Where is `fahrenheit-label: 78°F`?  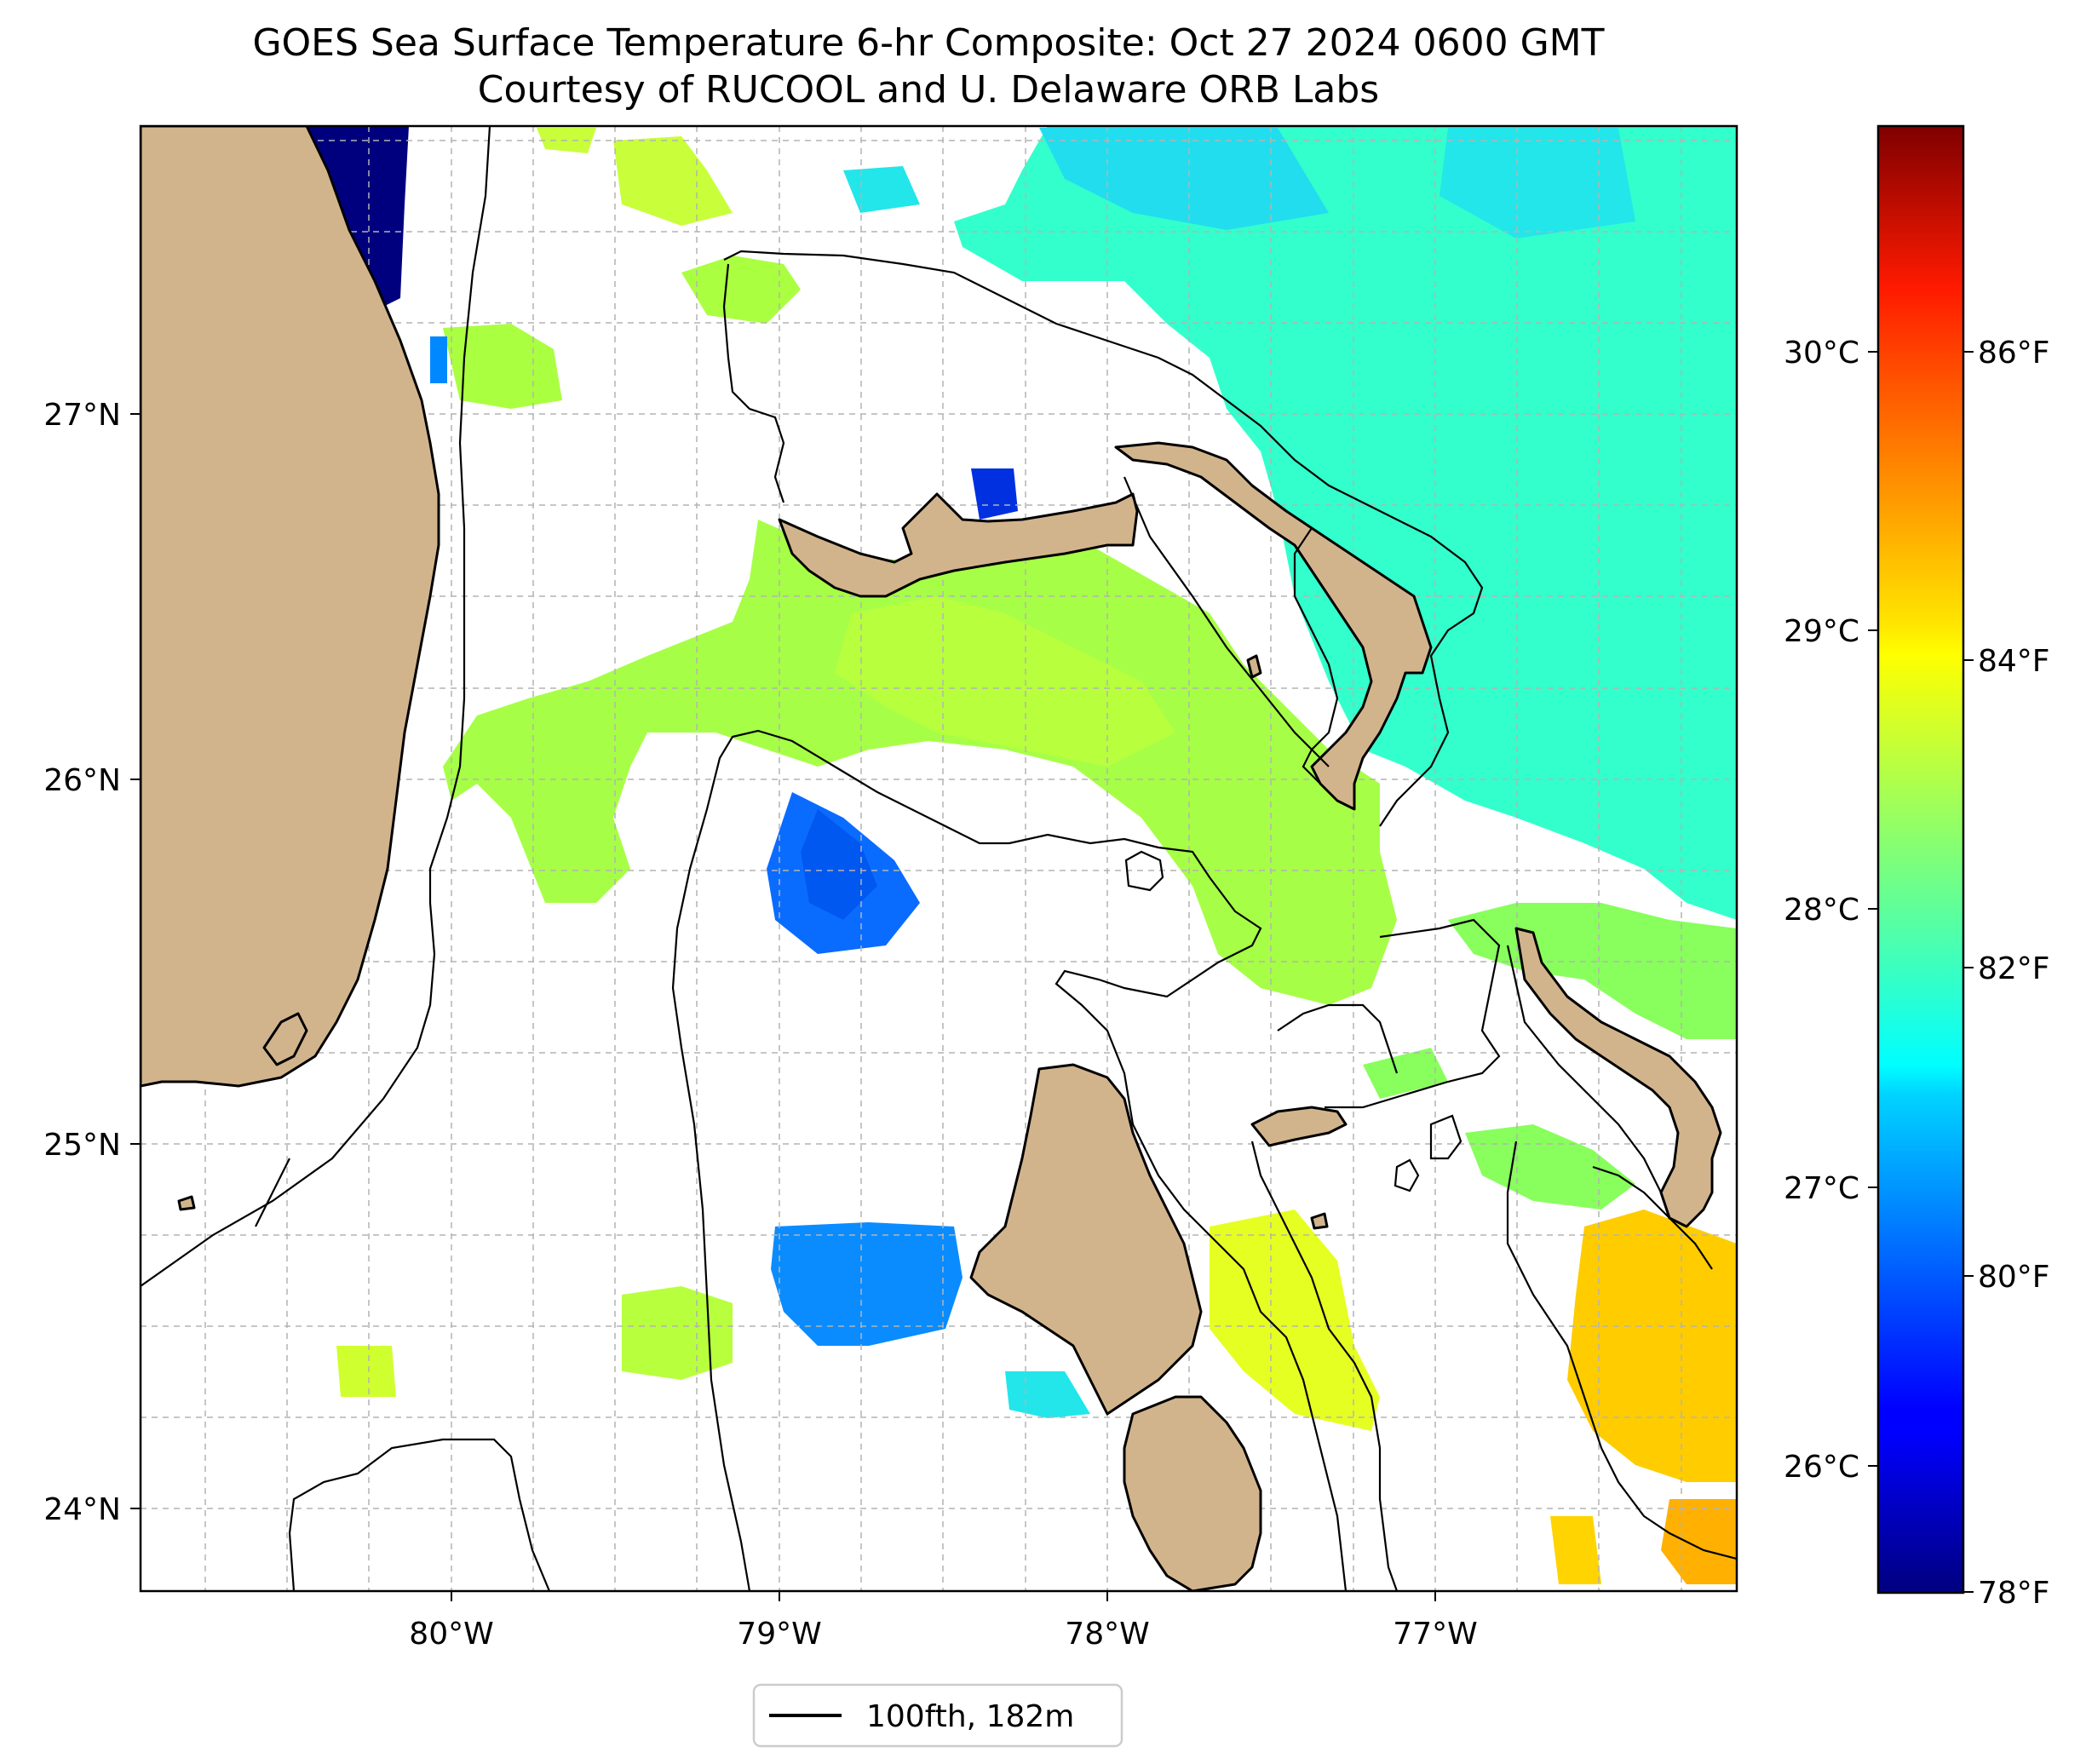 fahrenheit-label: 78°F is located at coordinates (2014, 1593).